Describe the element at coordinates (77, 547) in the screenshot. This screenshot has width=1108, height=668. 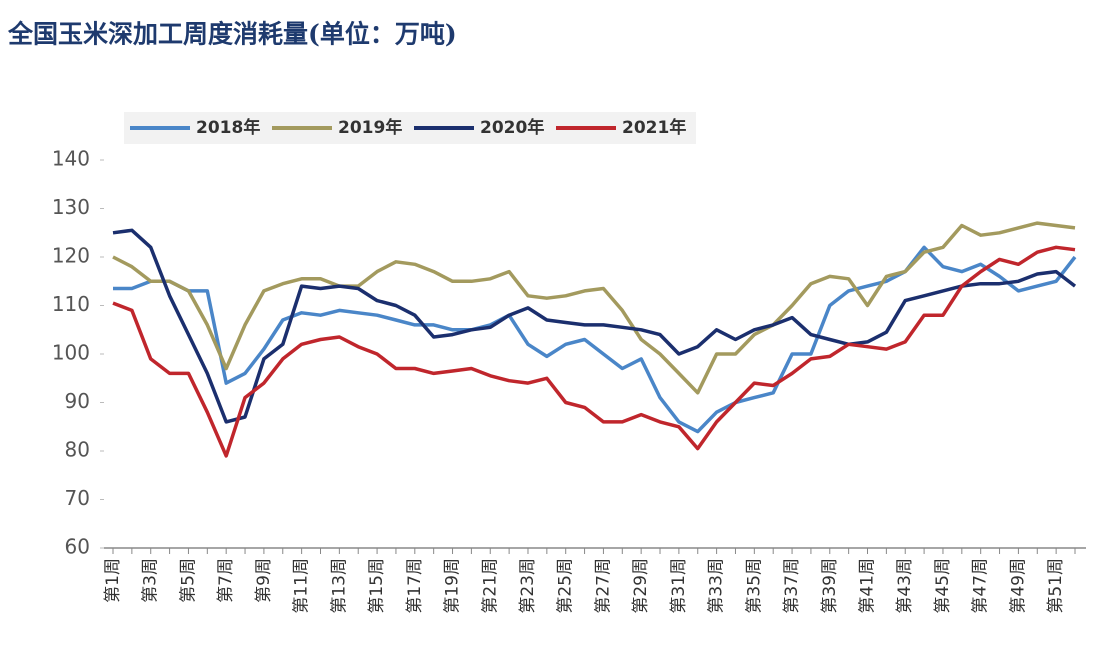
I see `y-tick-label: 60` at that location.